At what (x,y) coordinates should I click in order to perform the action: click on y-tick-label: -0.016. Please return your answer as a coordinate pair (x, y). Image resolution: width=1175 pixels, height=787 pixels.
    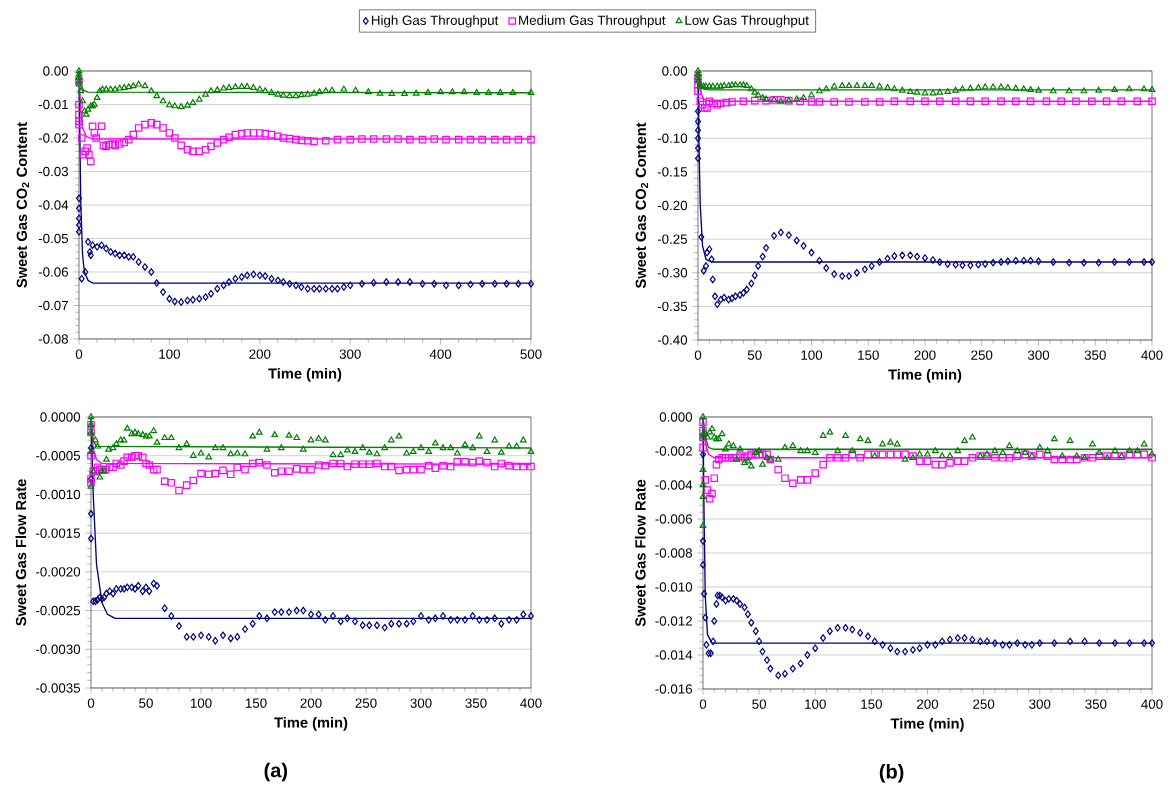
    Looking at the image, I should click on (674, 689).